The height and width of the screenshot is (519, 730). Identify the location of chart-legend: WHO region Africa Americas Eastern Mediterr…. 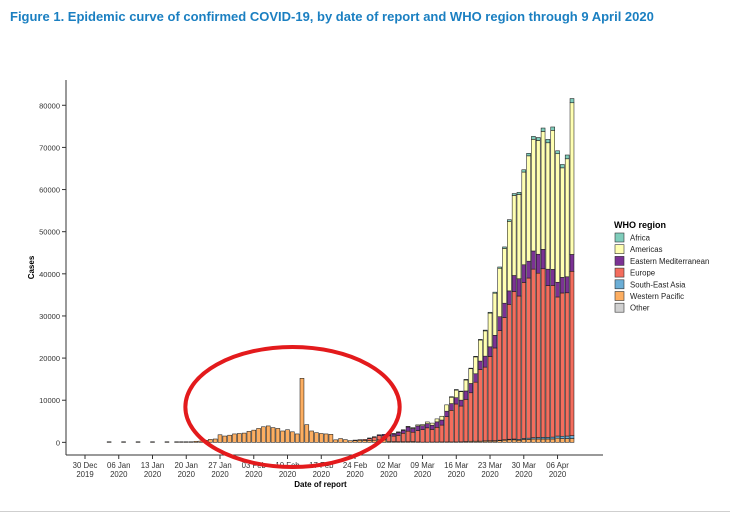
(661, 266).